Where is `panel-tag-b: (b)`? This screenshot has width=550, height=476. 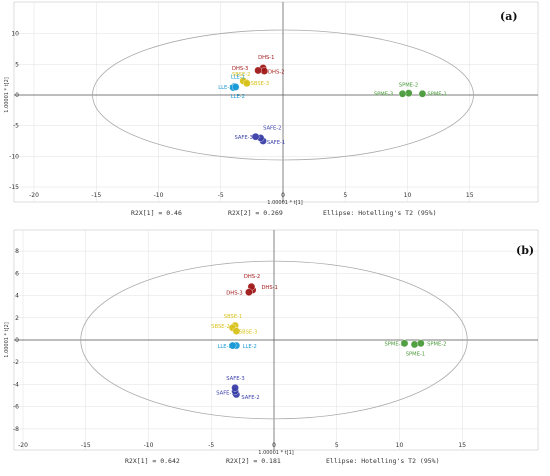
panel-tag-b: (b) is located at coordinates (525, 250).